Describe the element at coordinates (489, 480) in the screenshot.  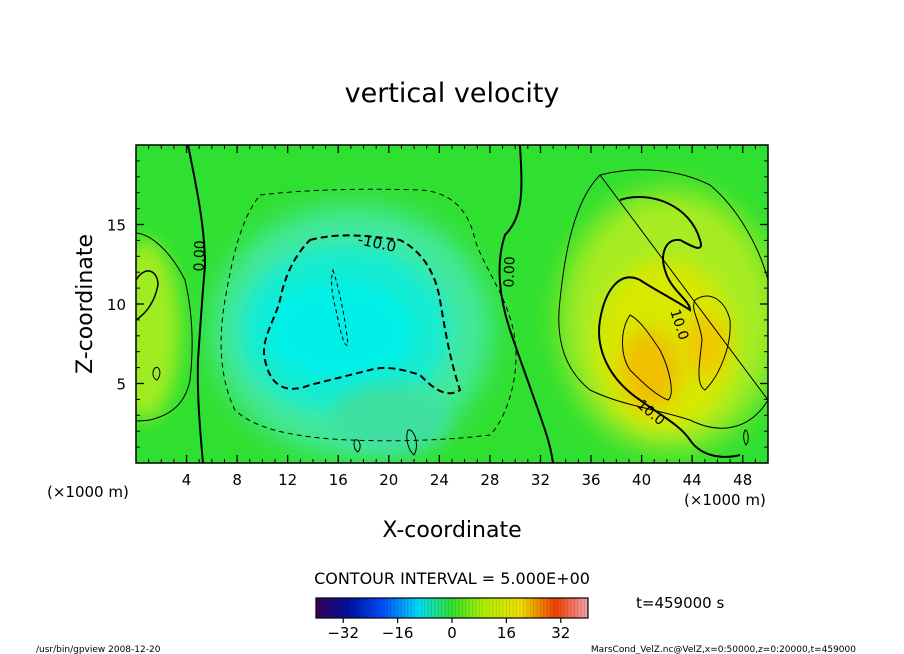
I see `x-tick-label: 28` at that location.